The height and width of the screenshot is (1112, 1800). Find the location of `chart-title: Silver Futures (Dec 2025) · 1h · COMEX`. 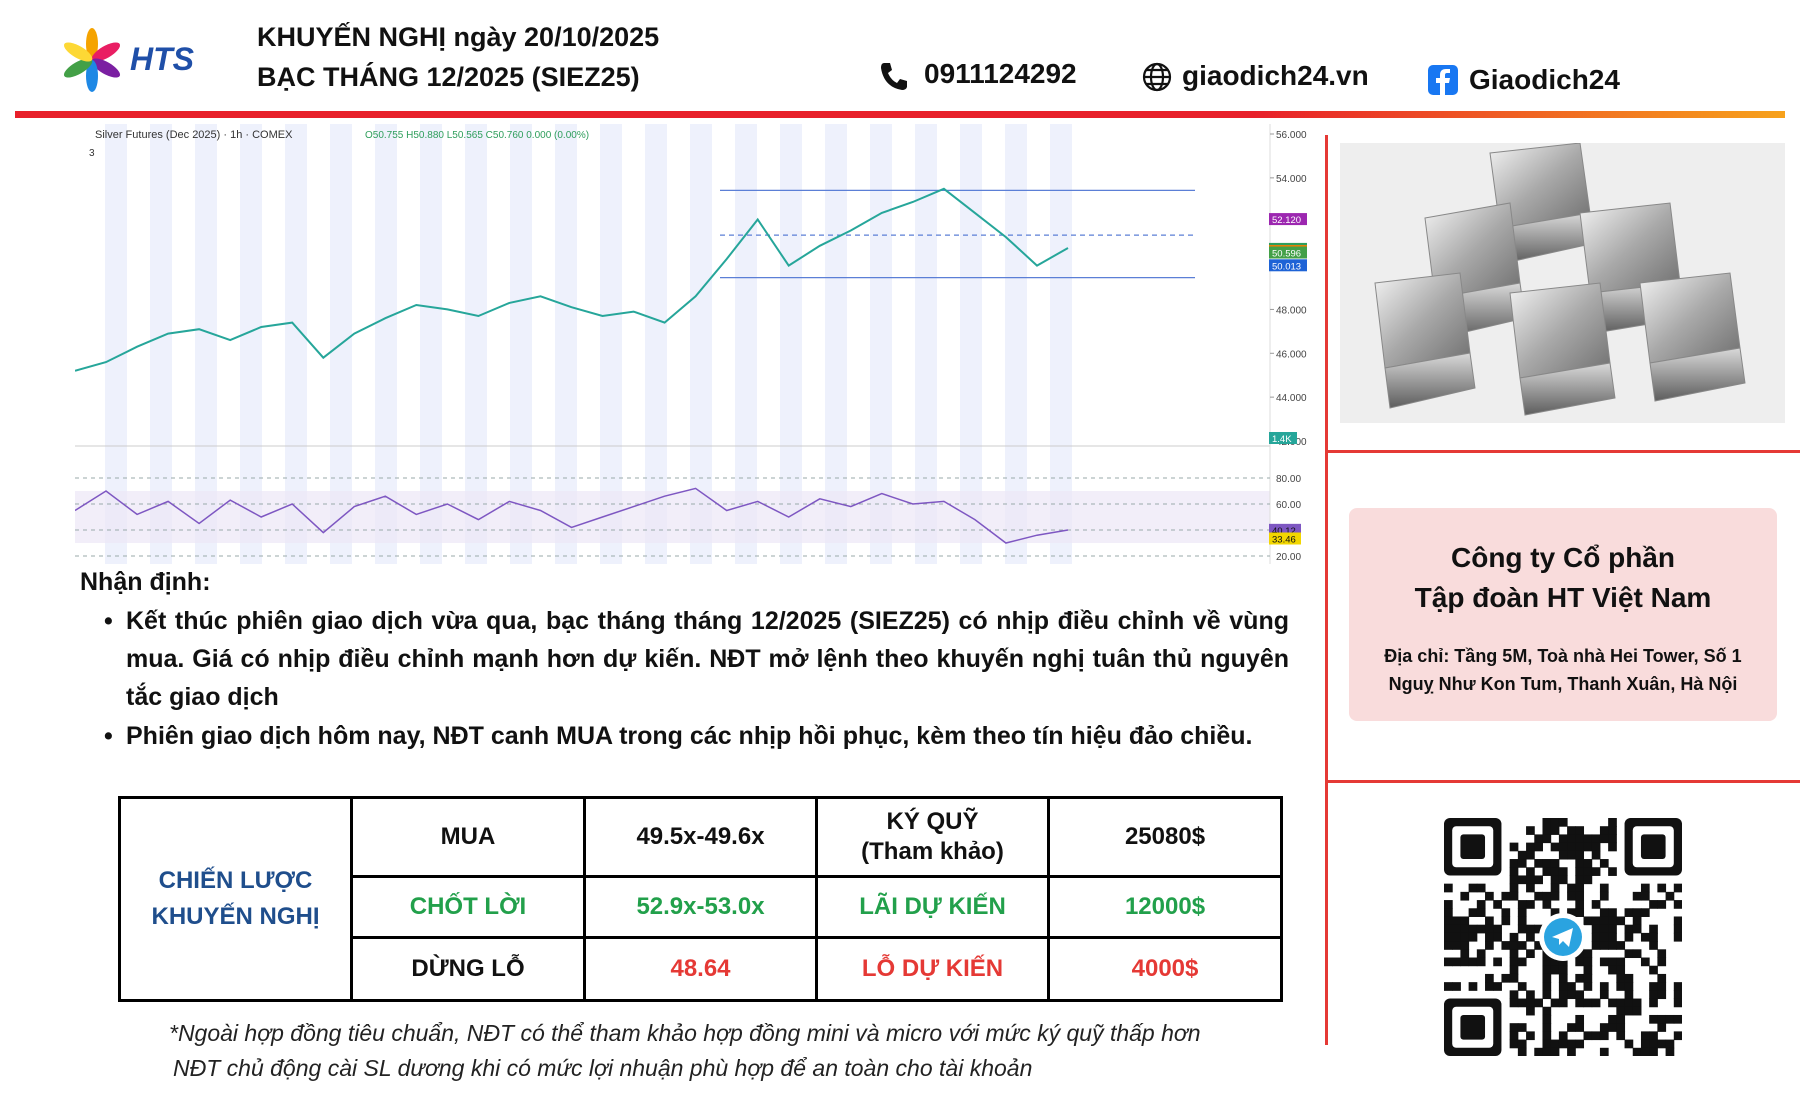

chart-title: Silver Futures (Dec 2025) · 1h · COMEX is located at coordinates (194, 135).